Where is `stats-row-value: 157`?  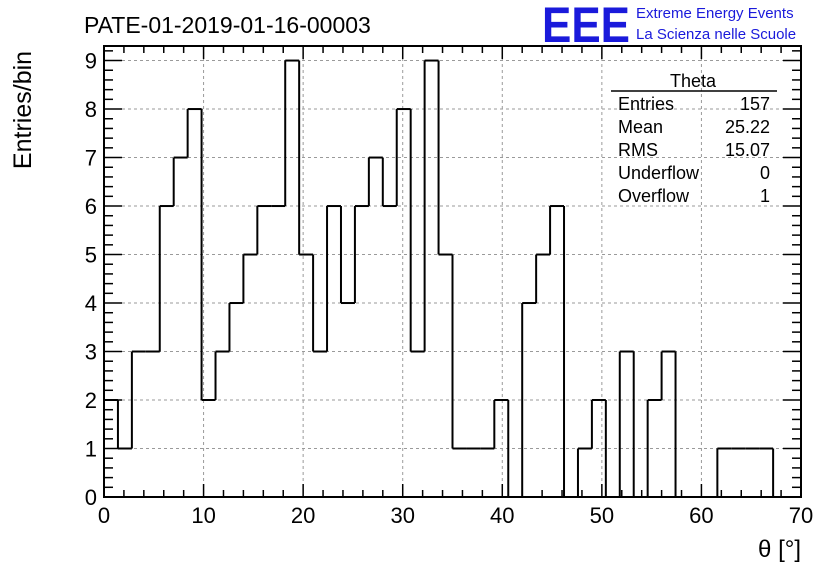 stats-row-value: 157 is located at coordinates (755, 104).